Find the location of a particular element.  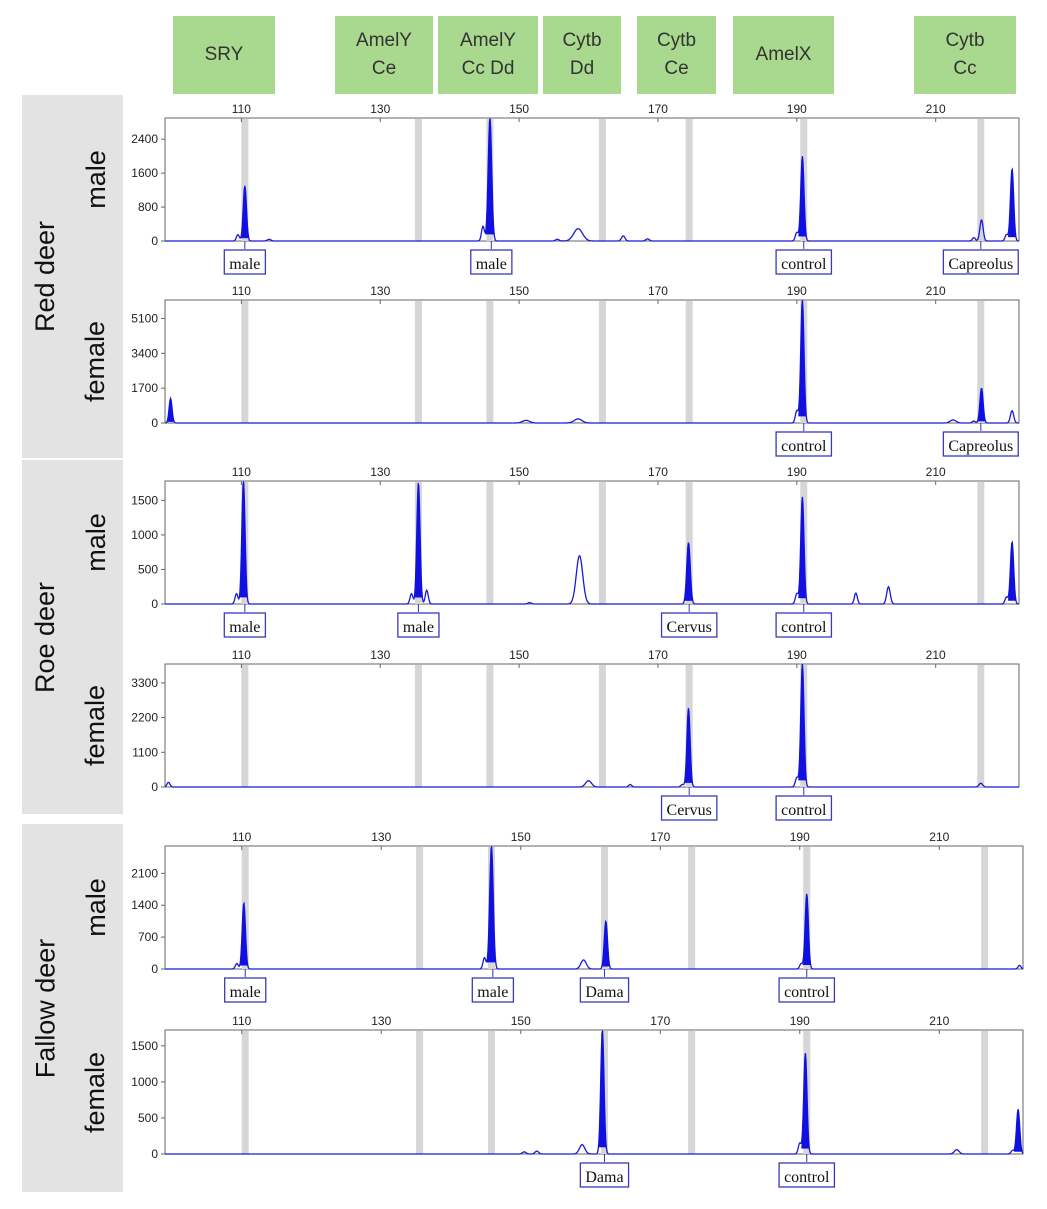

y-tick-label: 2100 is located at coordinates (144, 873).